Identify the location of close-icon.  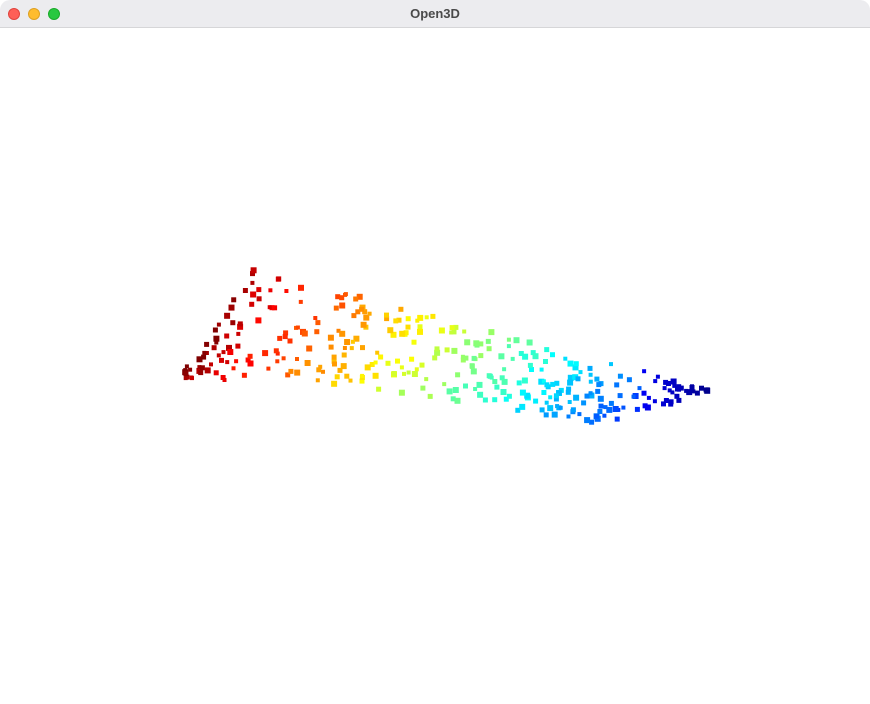
(14, 14).